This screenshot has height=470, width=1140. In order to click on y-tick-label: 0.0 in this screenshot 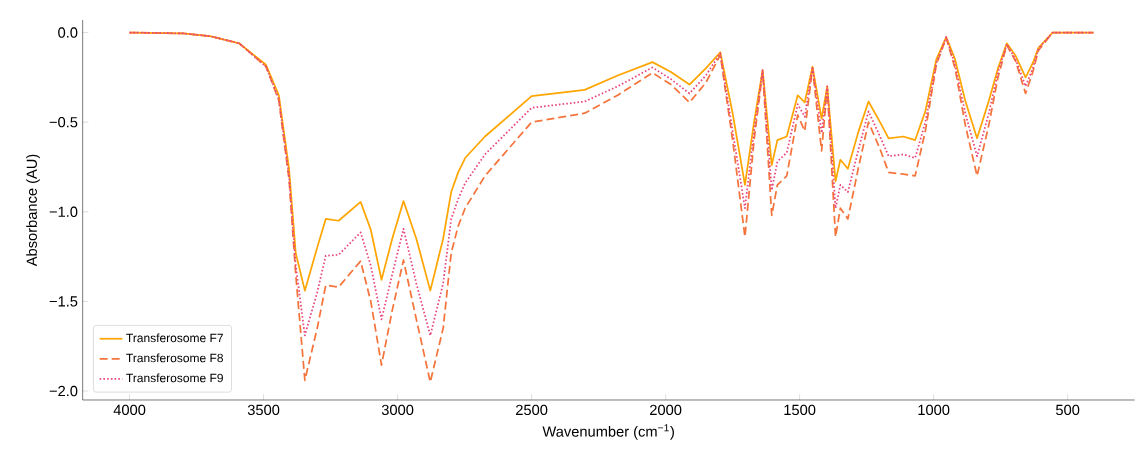, I will do `click(68, 32)`.